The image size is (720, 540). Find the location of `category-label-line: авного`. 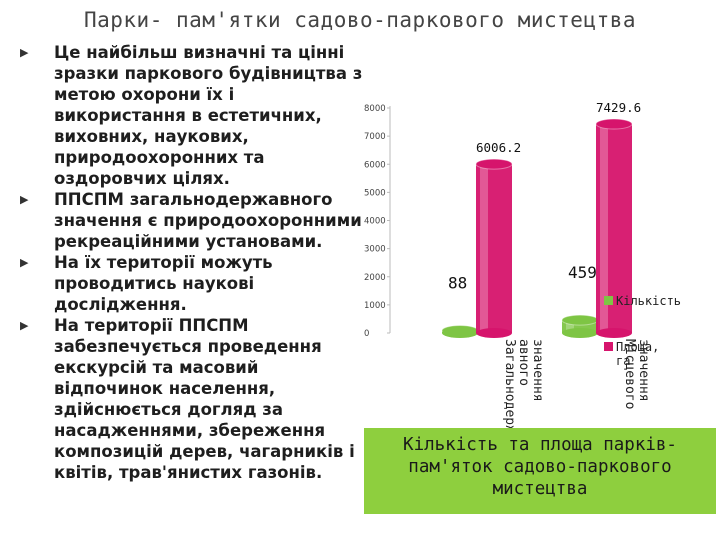

category-label-line: авного is located at coordinates (523, 362).